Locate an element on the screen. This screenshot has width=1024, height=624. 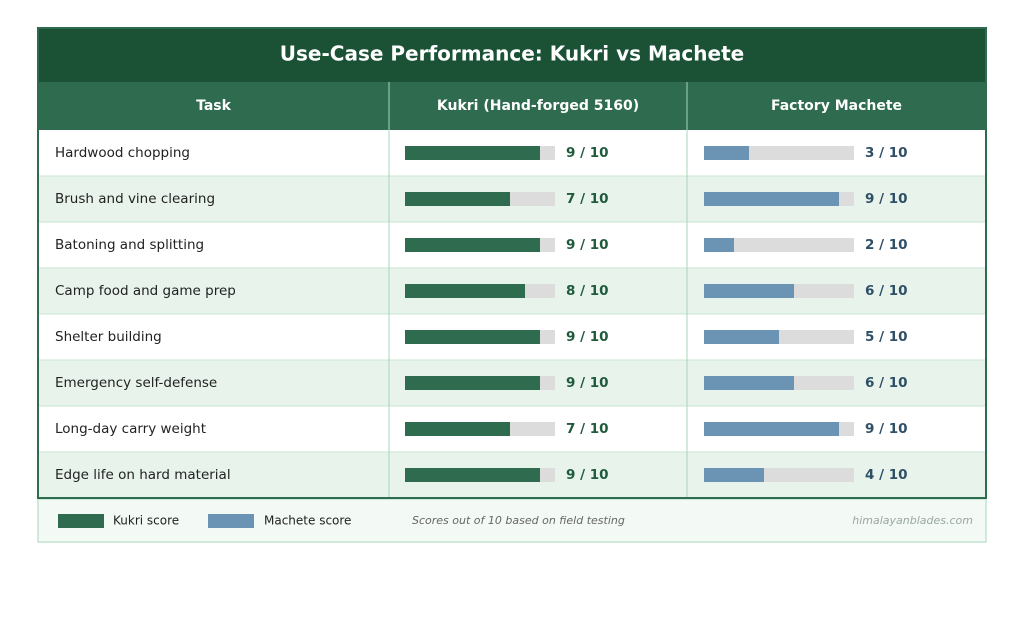
header-bar is located at coordinates (512, 106).